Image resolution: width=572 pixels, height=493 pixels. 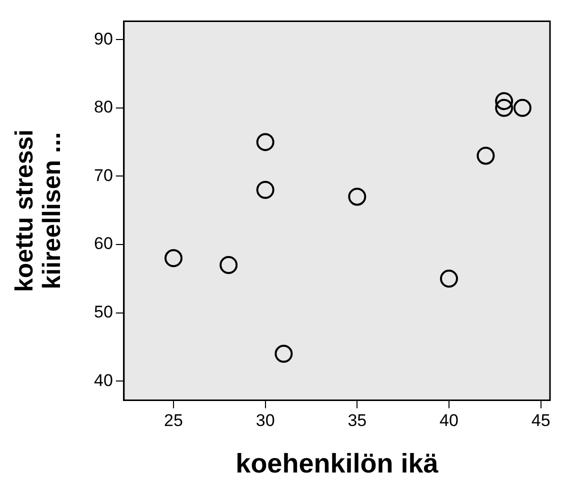 What do you see at coordinates (540, 420) in the screenshot?
I see `x-tick-label: 45` at bounding box center [540, 420].